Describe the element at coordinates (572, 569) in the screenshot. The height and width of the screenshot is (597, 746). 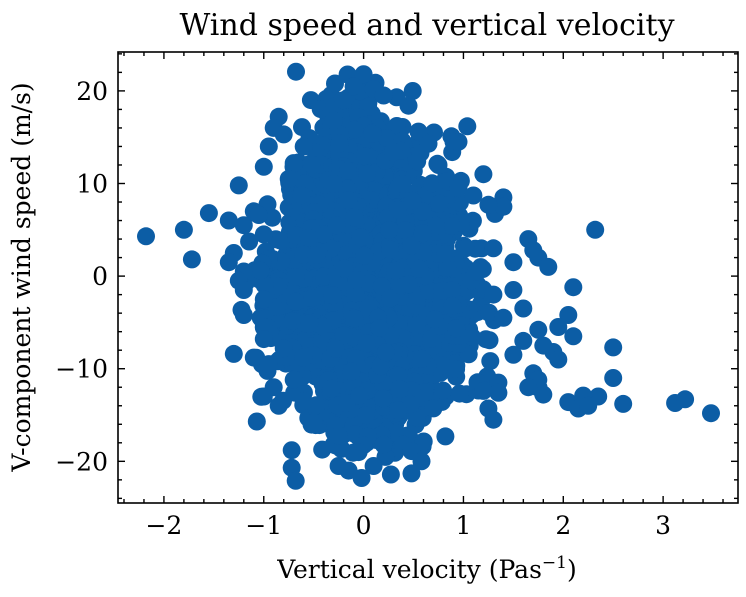
I see `x-axis-label-close: )` at that location.